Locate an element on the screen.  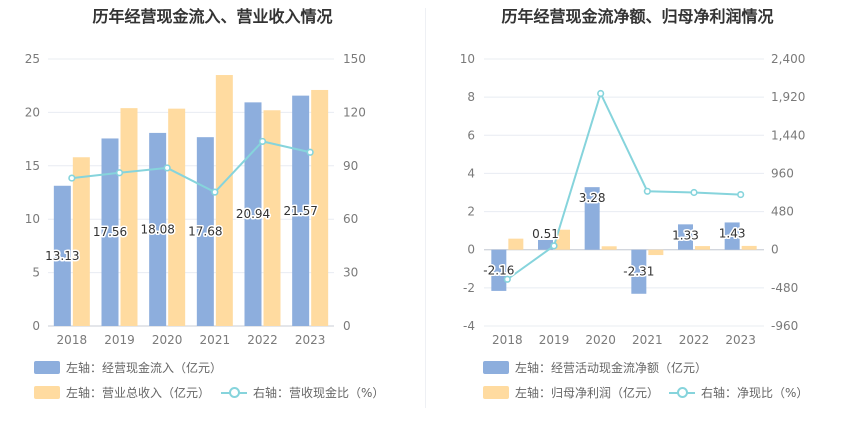
data-label-halo: 3.28 is located at coordinates (592, 198).